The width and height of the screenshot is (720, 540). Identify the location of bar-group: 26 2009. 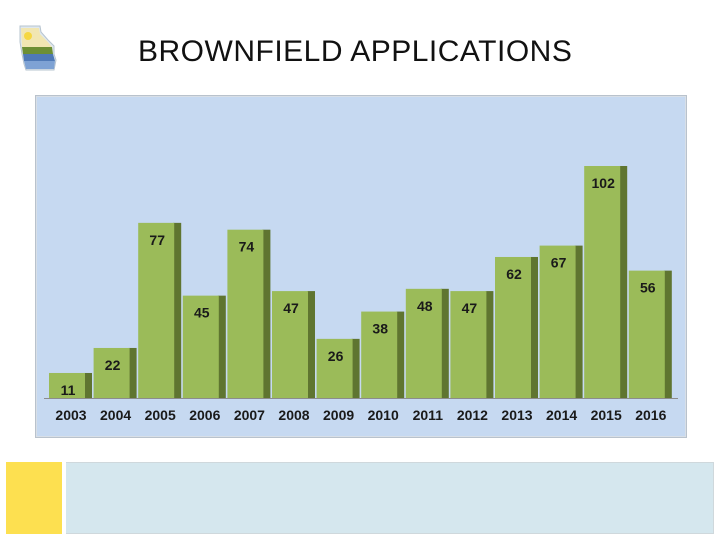
(338, 380).